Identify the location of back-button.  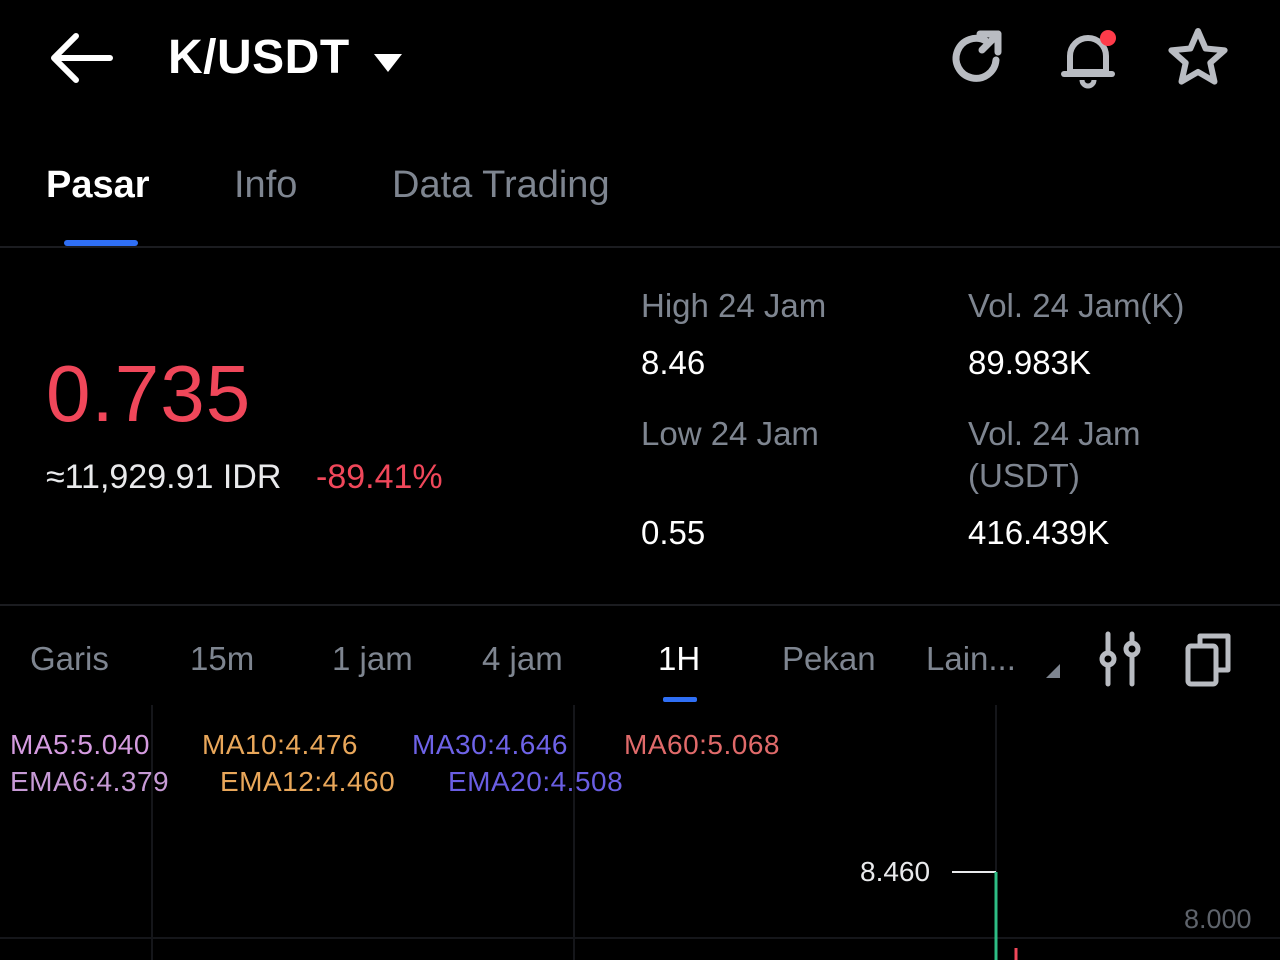
(81, 58).